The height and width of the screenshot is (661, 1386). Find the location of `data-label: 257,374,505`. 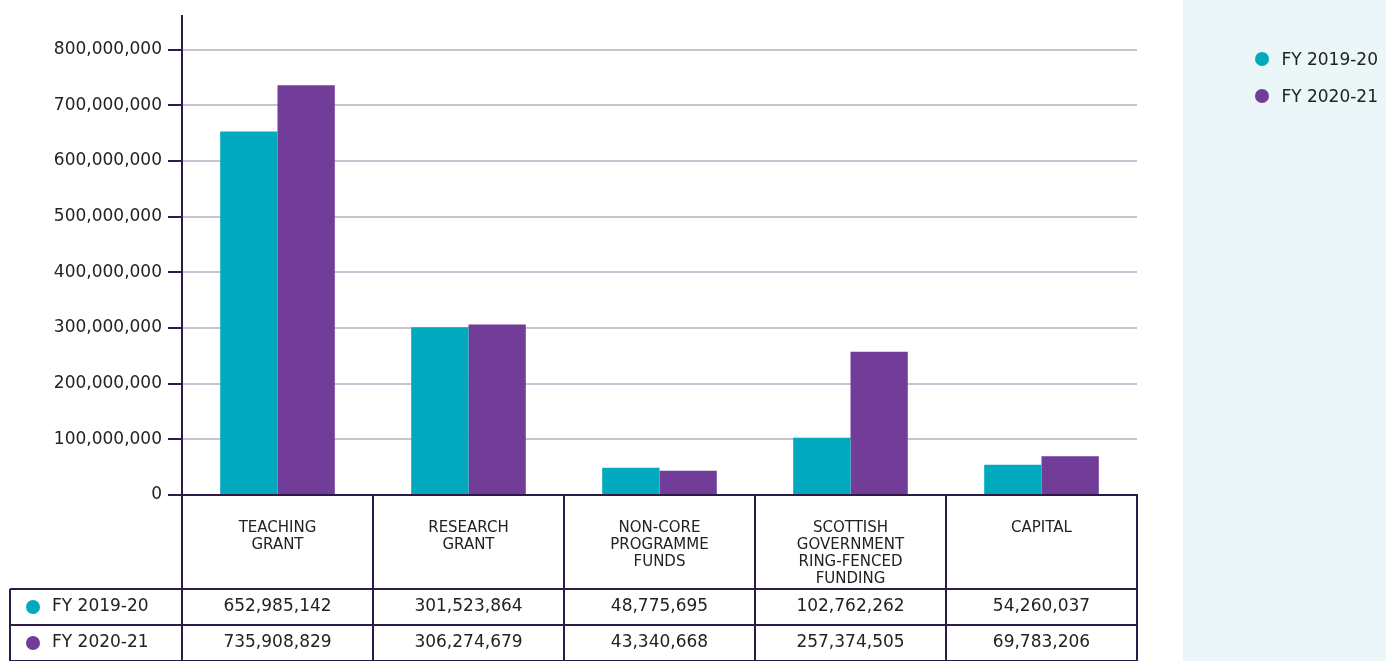

data-label: 257,374,505 is located at coordinates (850, 641).